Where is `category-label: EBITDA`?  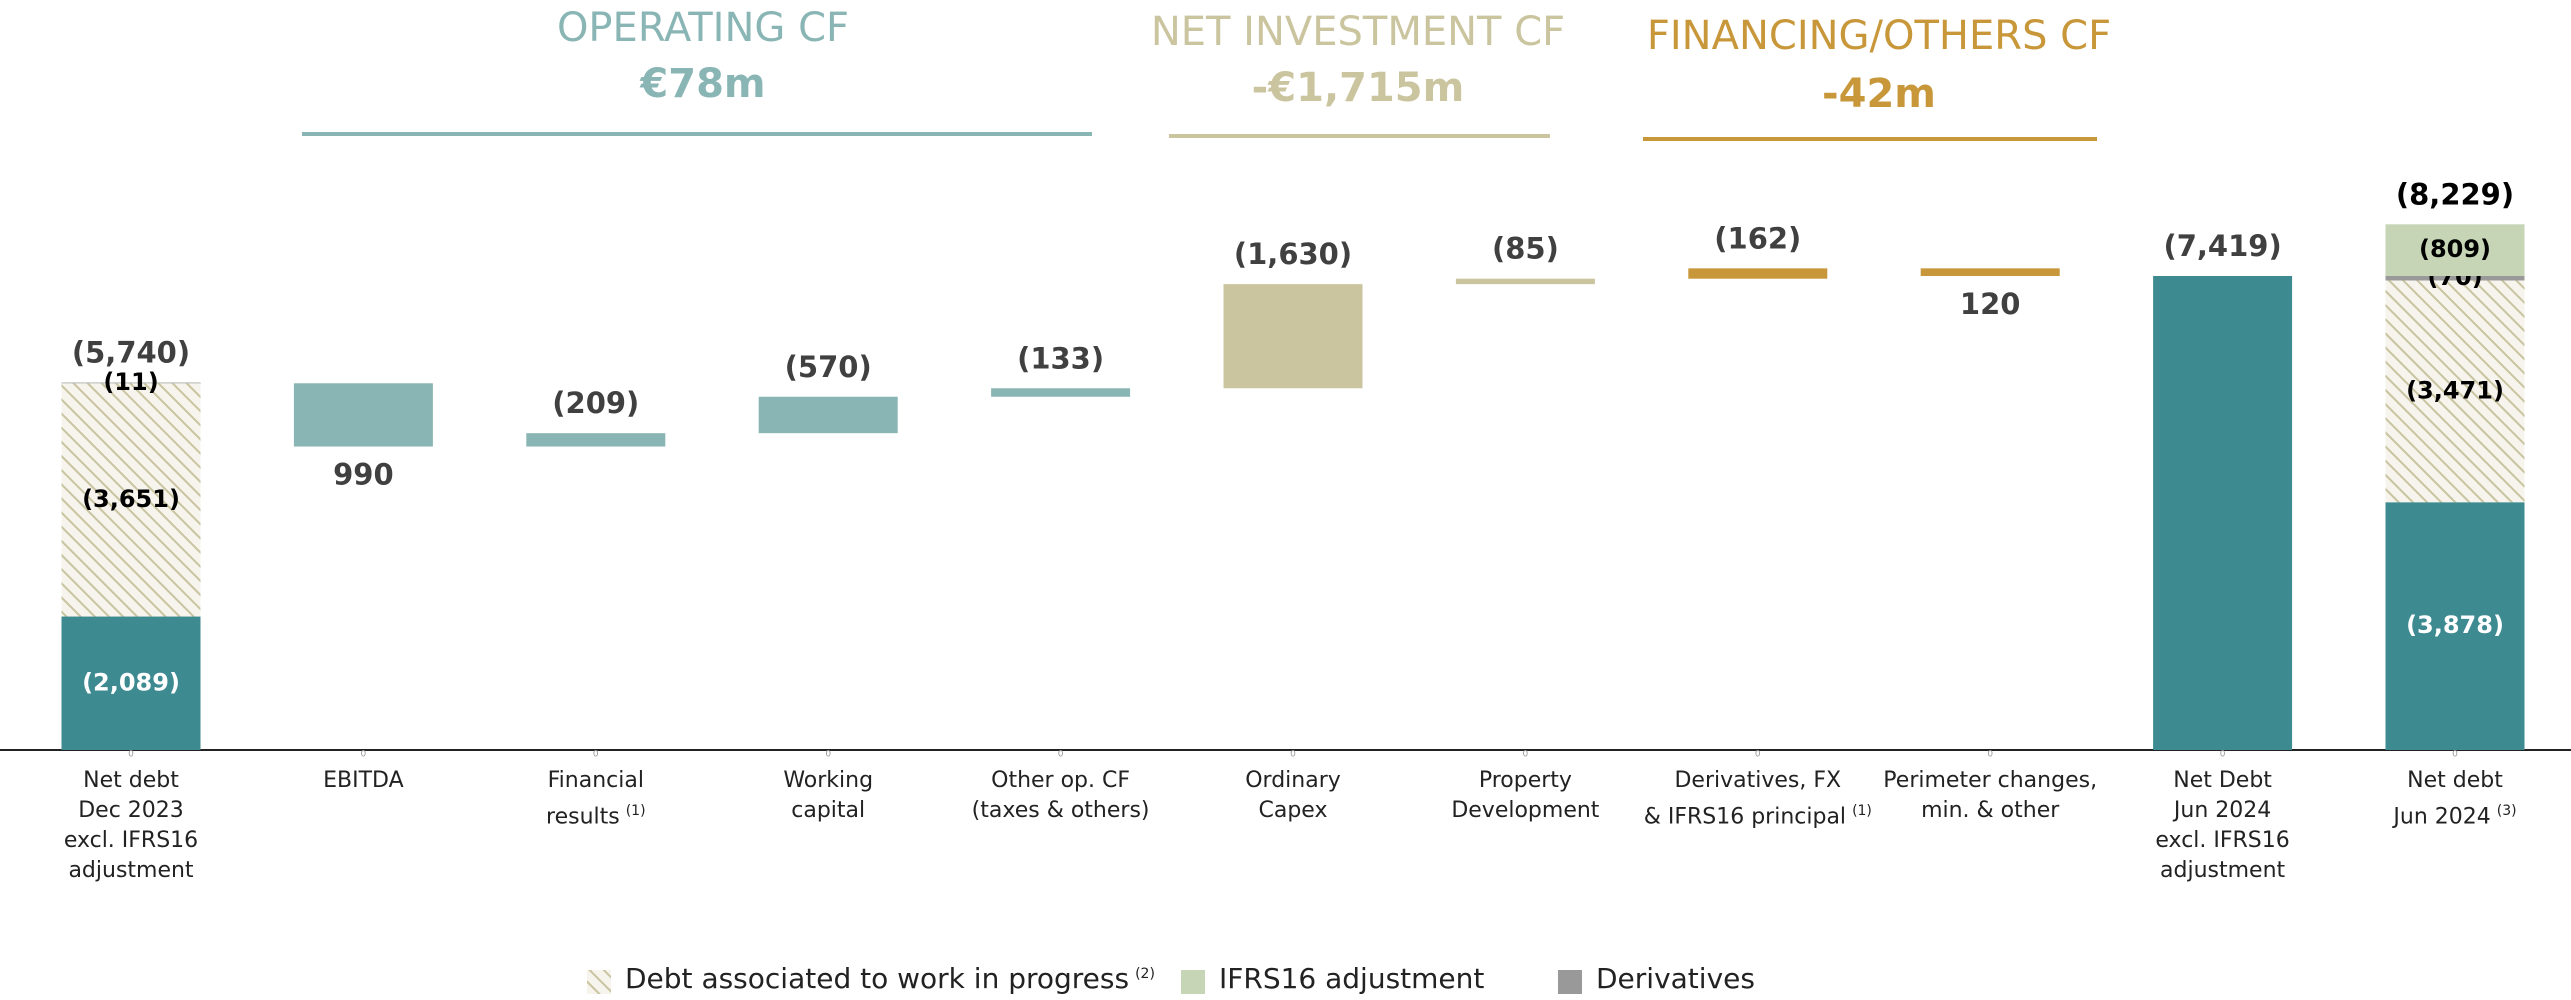
category-label: EBITDA is located at coordinates (363, 781).